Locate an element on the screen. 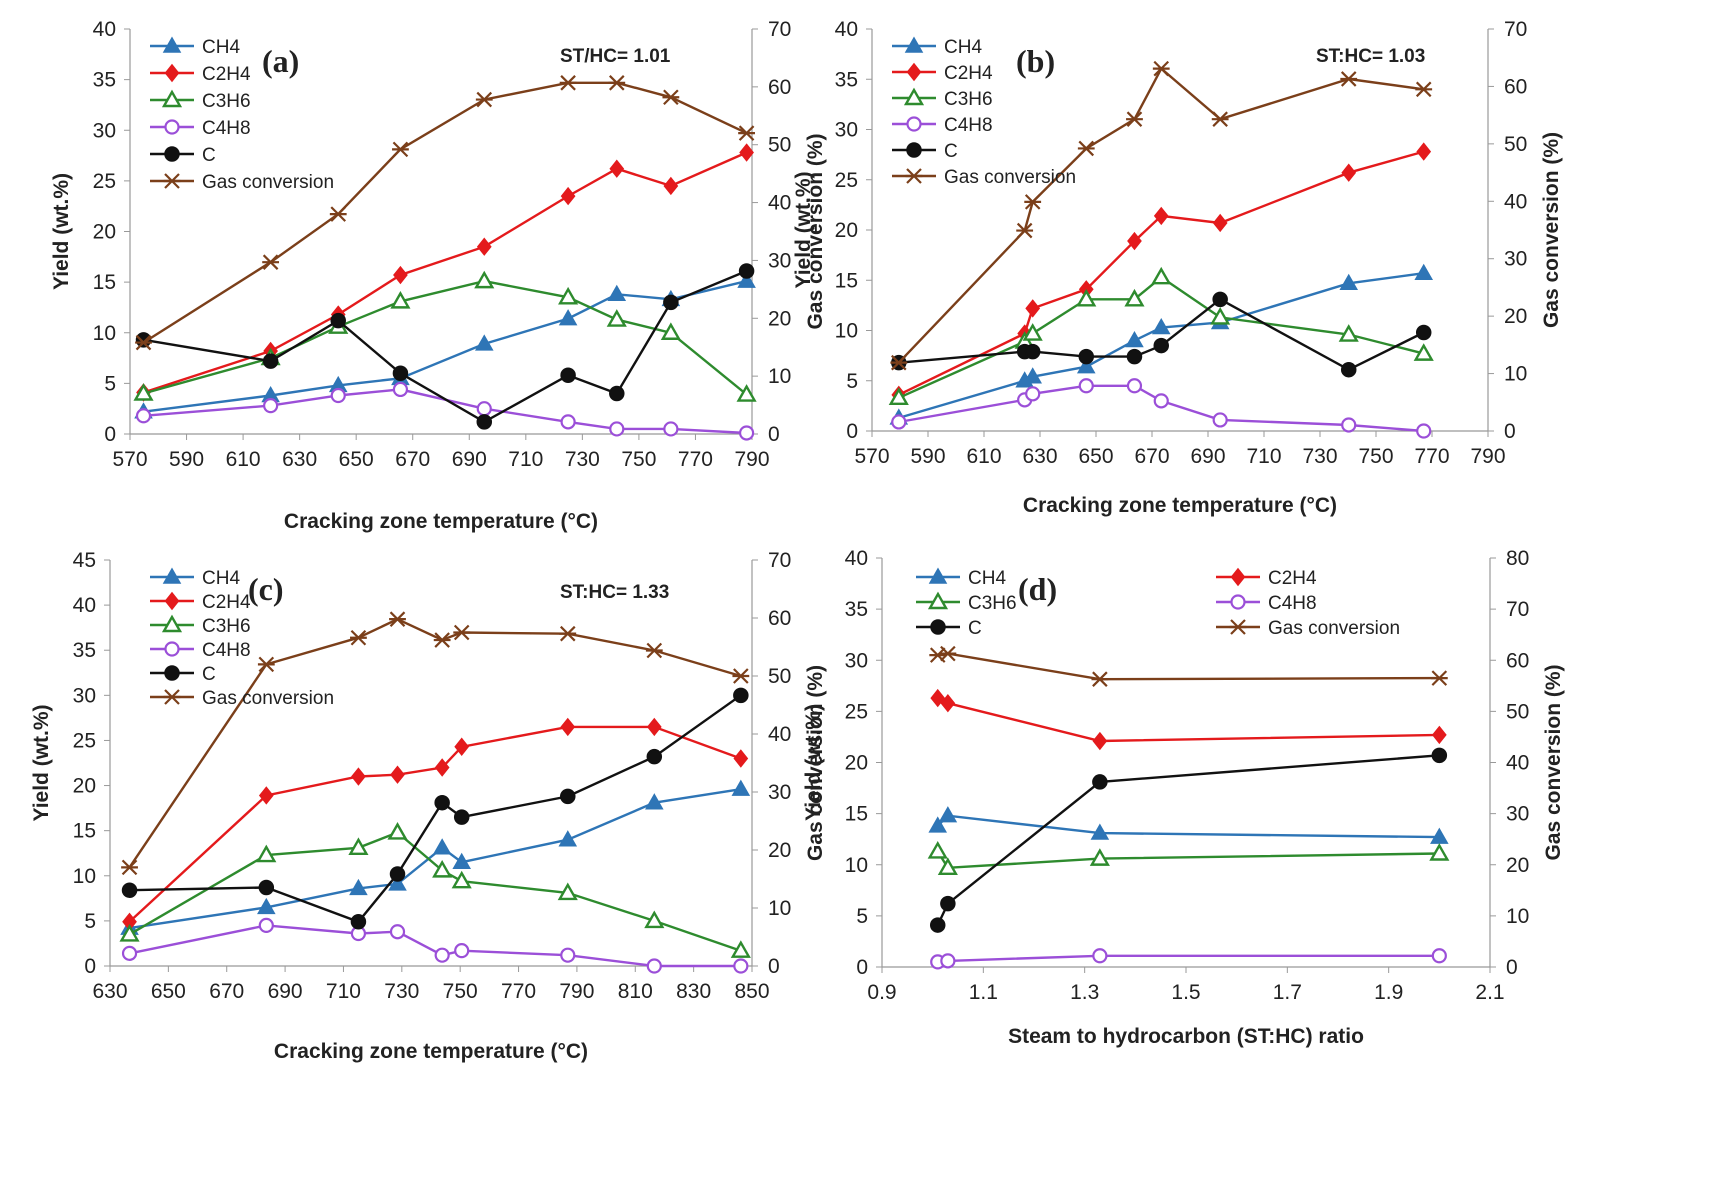  x-tick-label: 570 is located at coordinates (129, 459).